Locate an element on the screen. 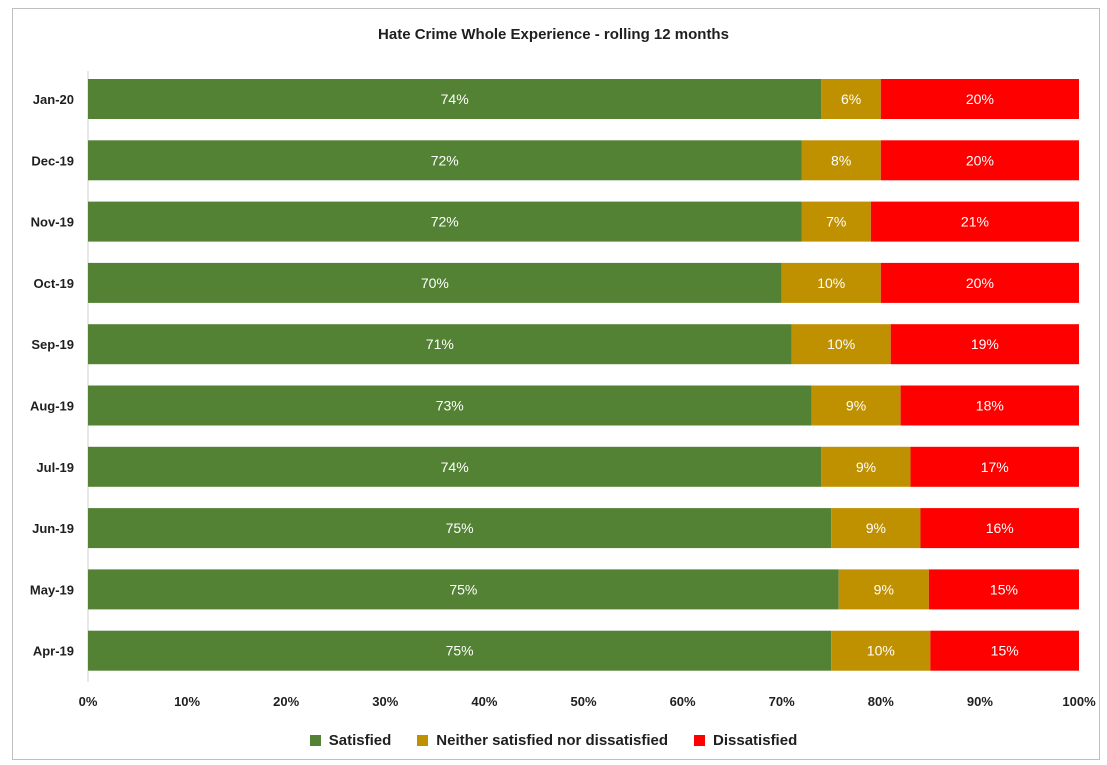  legend-label-satisfied: Satisfied is located at coordinates (360, 740).